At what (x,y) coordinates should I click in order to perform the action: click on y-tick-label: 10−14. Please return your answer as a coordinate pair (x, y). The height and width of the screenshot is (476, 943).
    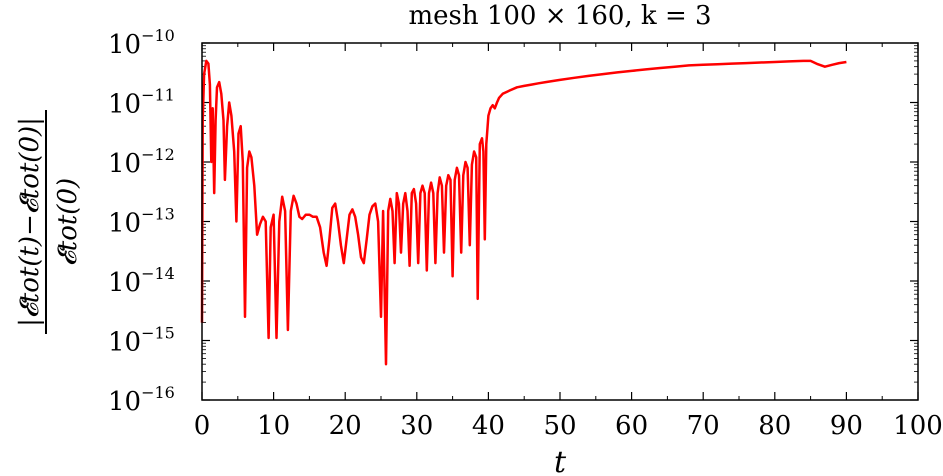
    Looking at the image, I should click on (141, 281).